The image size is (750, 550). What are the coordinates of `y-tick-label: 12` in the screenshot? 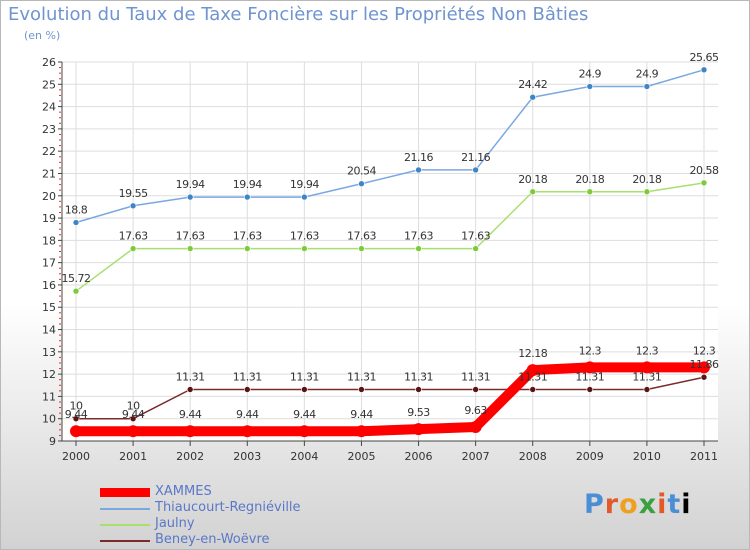 It's located at (49, 374).